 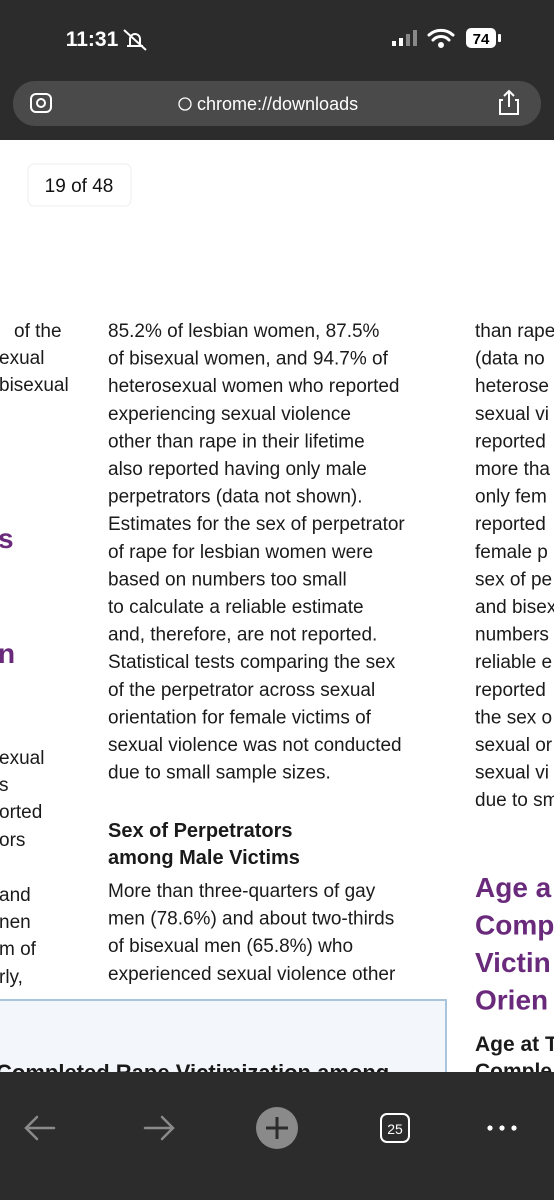 What do you see at coordinates (513, 887) in the screenshot?
I see `right-heading: Age a` at bounding box center [513, 887].